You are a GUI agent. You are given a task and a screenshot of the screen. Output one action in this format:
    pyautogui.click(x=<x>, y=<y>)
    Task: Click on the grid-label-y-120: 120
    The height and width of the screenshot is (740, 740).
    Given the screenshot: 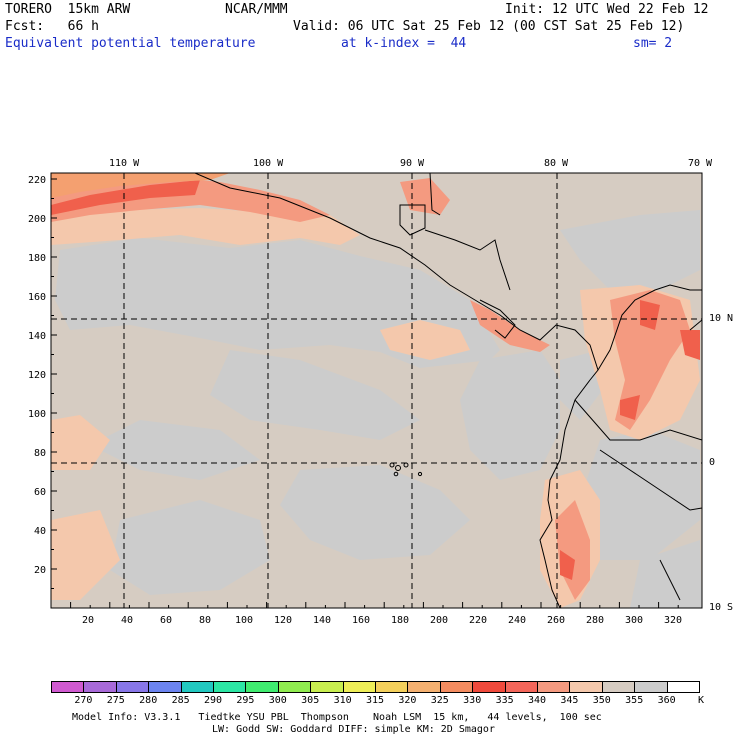 What is the action you would take?
    pyautogui.click(x=36, y=375)
    